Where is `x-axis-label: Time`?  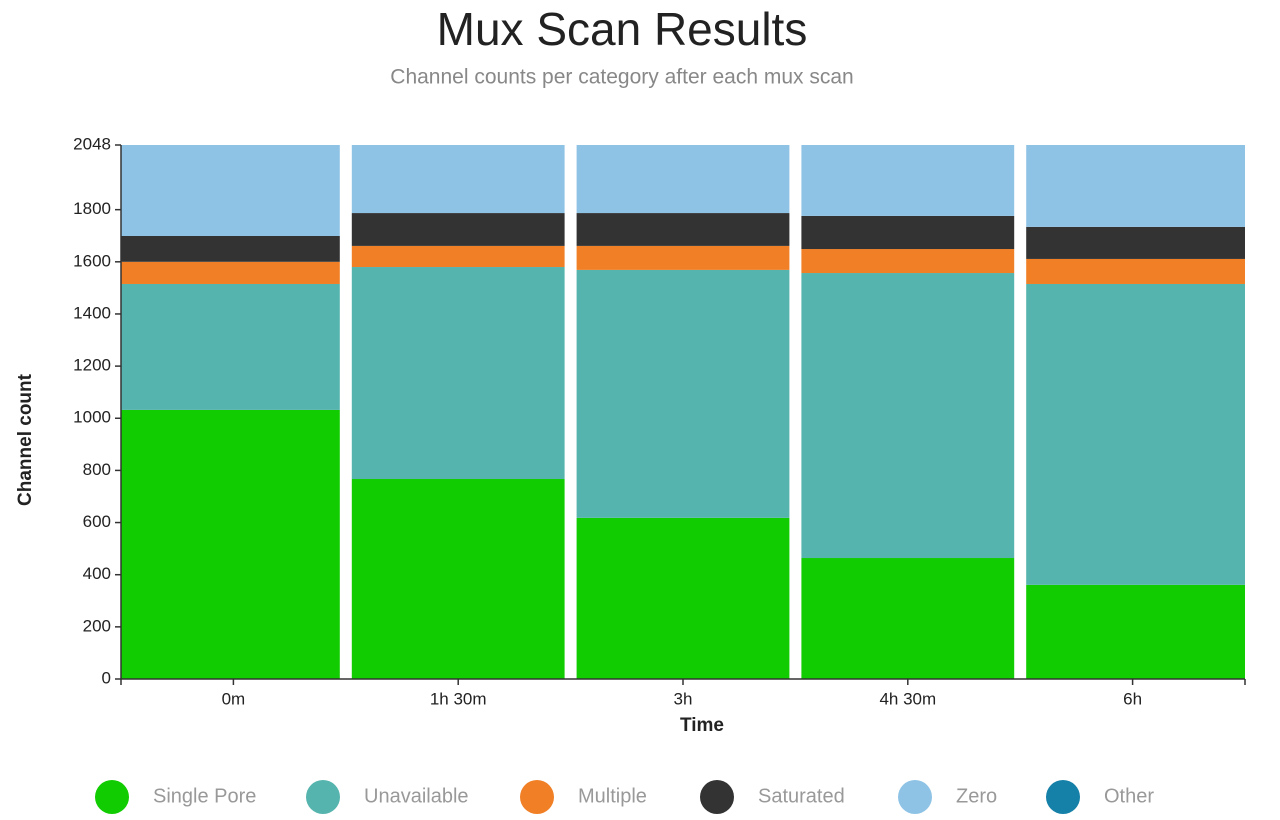 x-axis-label: Time is located at coordinates (702, 725).